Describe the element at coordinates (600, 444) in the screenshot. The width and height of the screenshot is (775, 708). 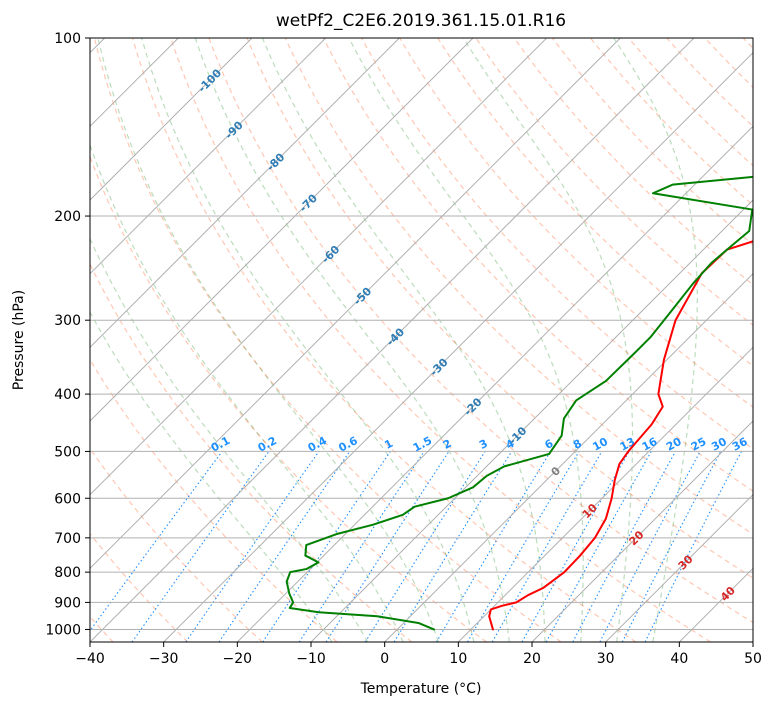
I see `mixing-ratio-label: 10` at that location.